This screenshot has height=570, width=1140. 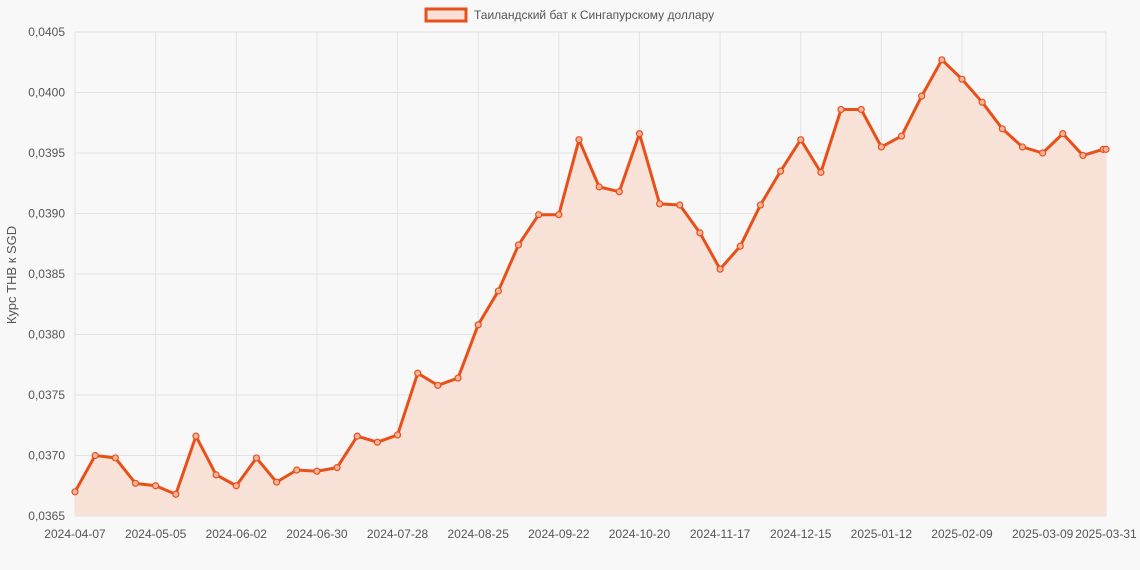 What do you see at coordinates (237, 534) in the screenshot?
I see `x-tick-label: 2024-06-02` at bounding box center [237, 534].